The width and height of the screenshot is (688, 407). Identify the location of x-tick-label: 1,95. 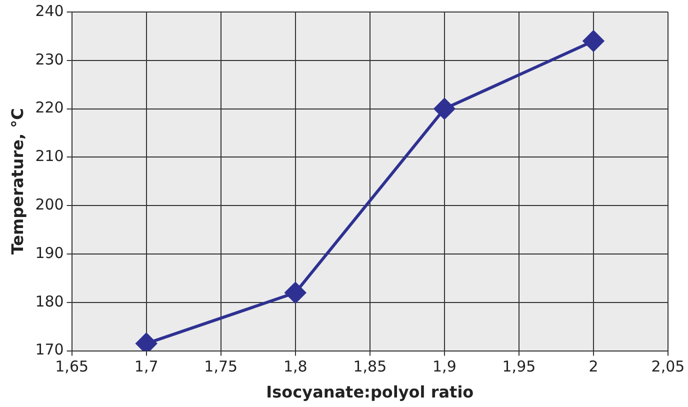
(519, 367).